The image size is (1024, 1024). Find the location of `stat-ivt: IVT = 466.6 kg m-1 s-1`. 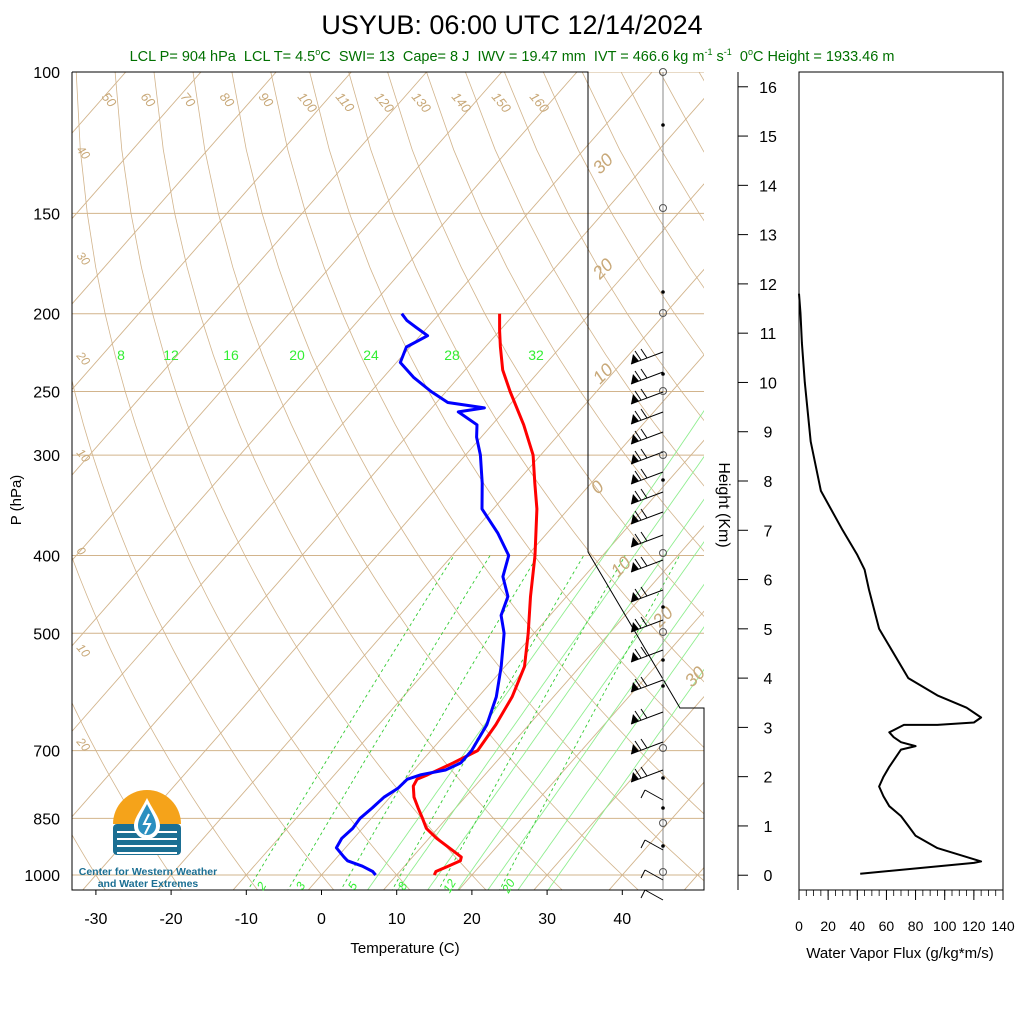

stat-ivt: IVT = 466.6 kg m-1 s-1 is located at coordinates (662, 56).